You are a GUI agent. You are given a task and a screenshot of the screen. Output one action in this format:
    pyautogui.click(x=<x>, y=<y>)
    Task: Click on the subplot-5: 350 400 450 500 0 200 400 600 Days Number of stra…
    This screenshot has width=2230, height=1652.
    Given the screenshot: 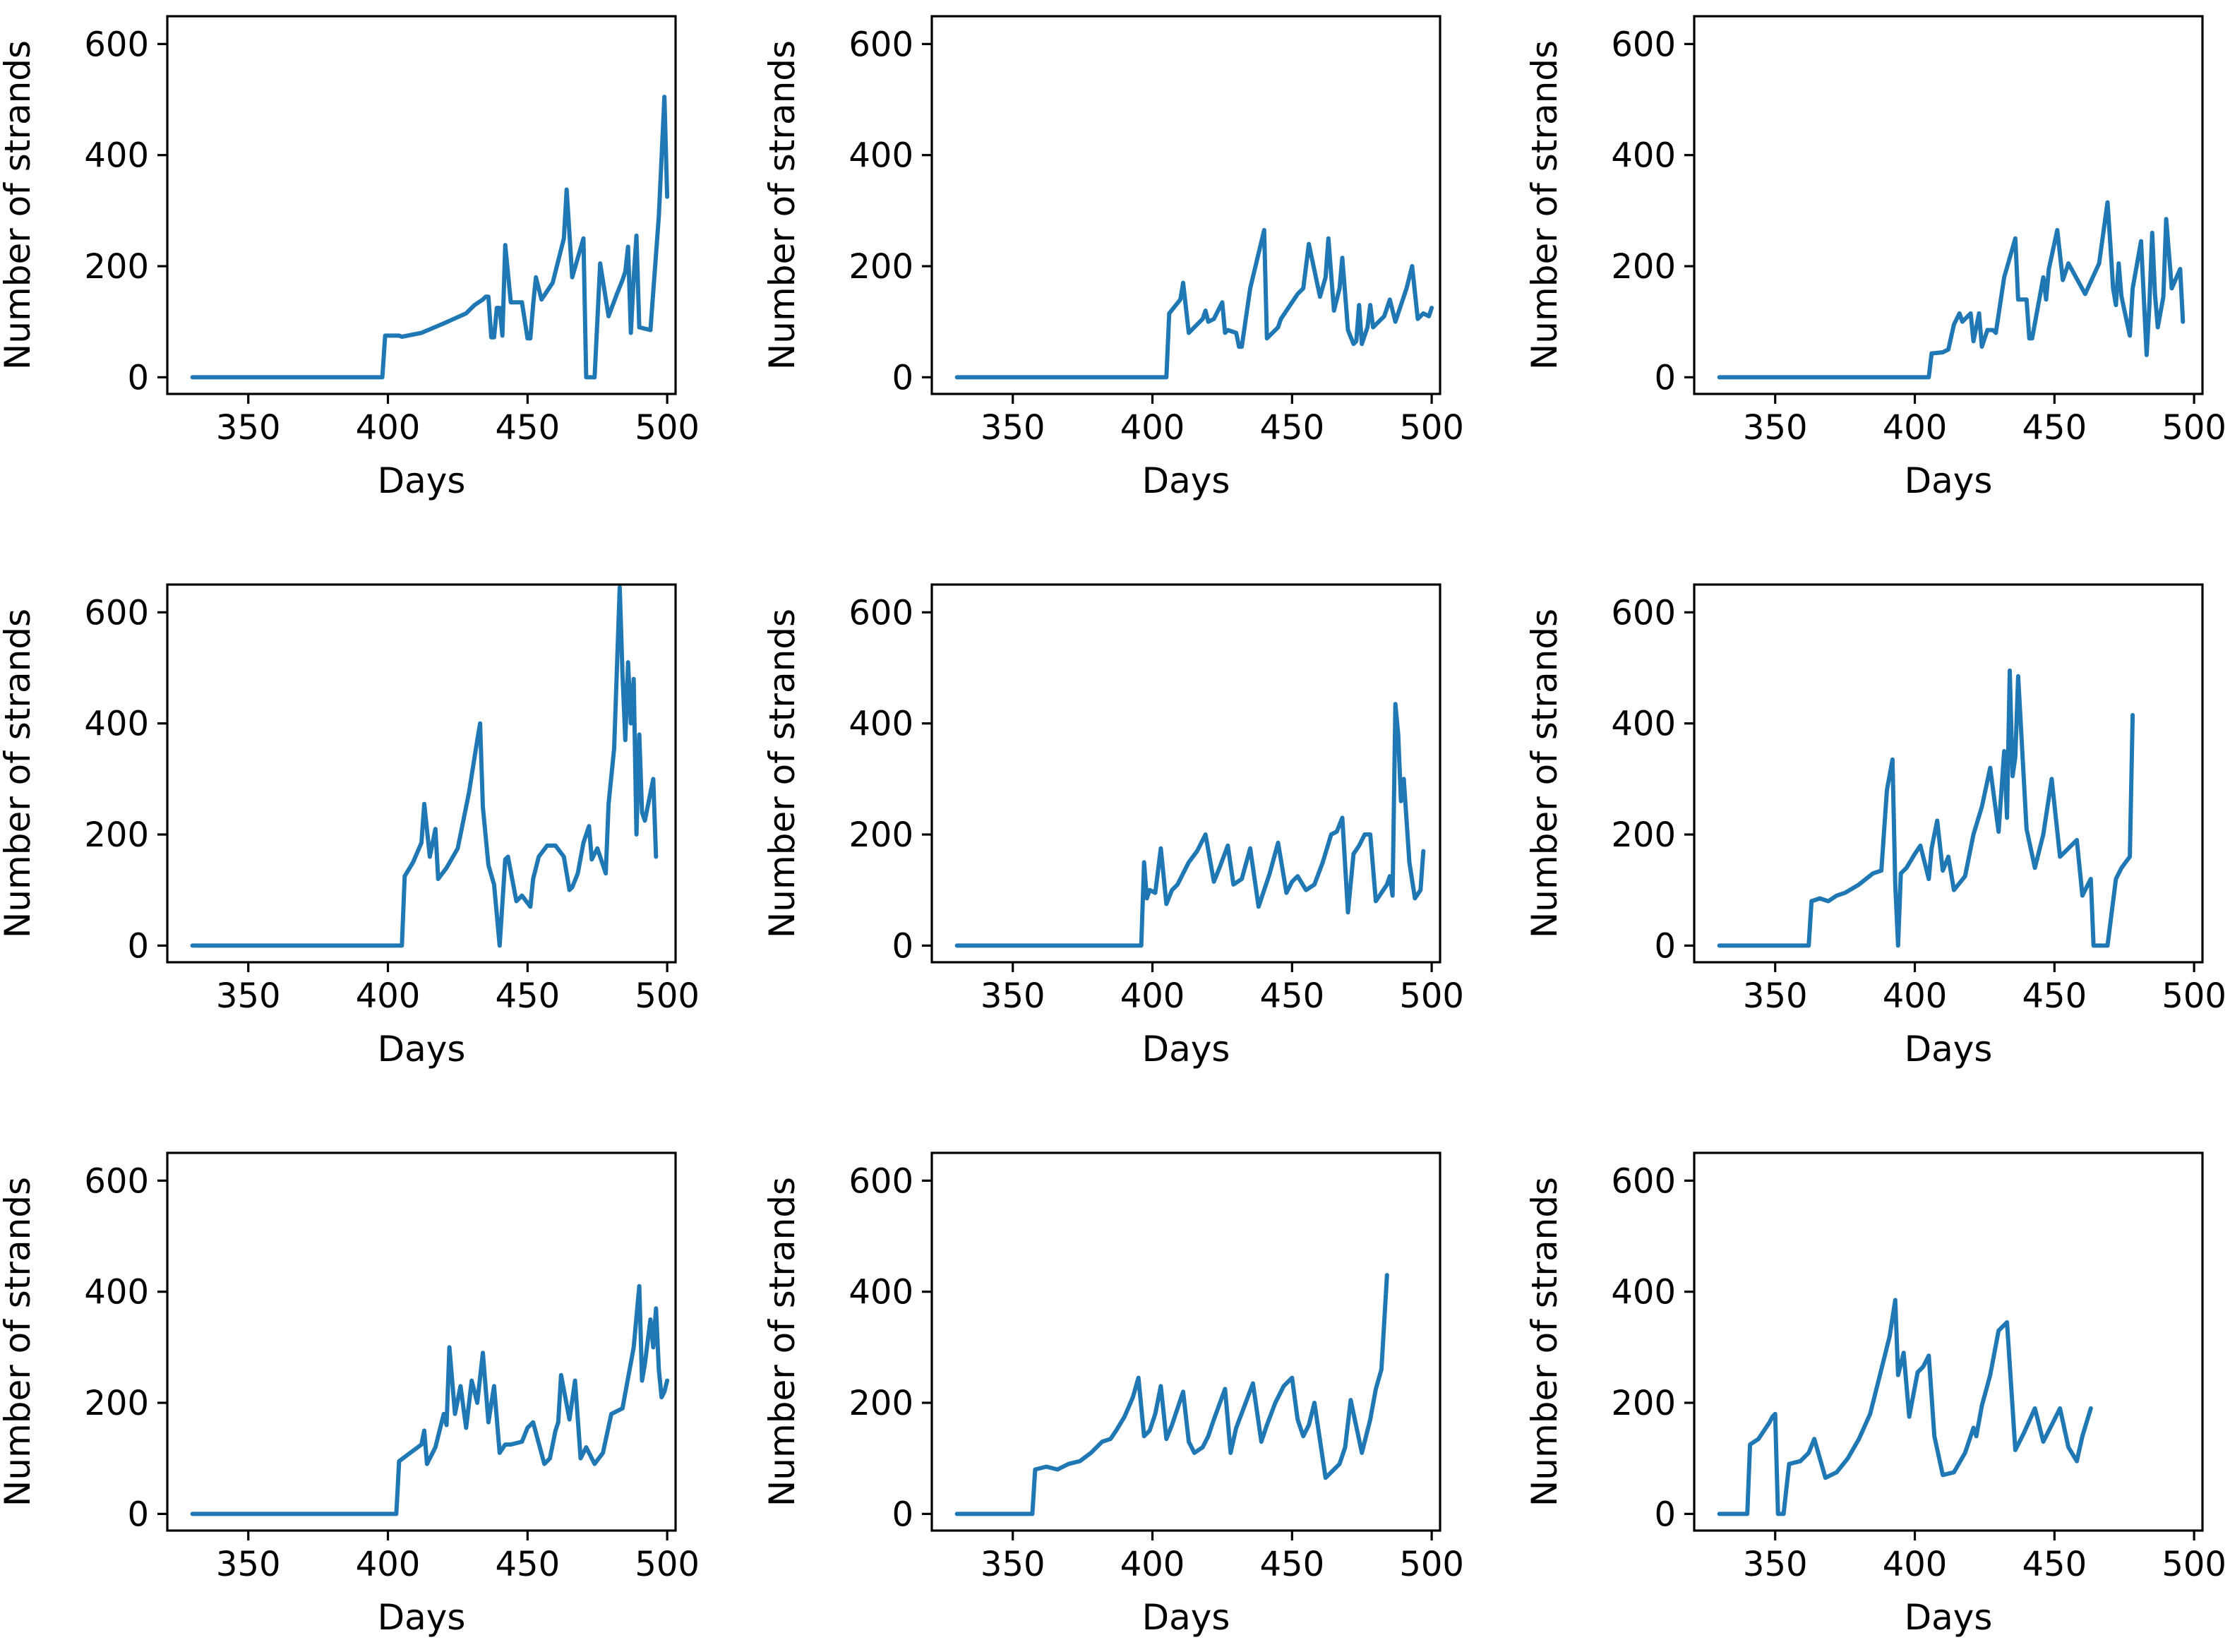 What is the action you would take?
    pyautogui.click(x=1113, y=826)
    